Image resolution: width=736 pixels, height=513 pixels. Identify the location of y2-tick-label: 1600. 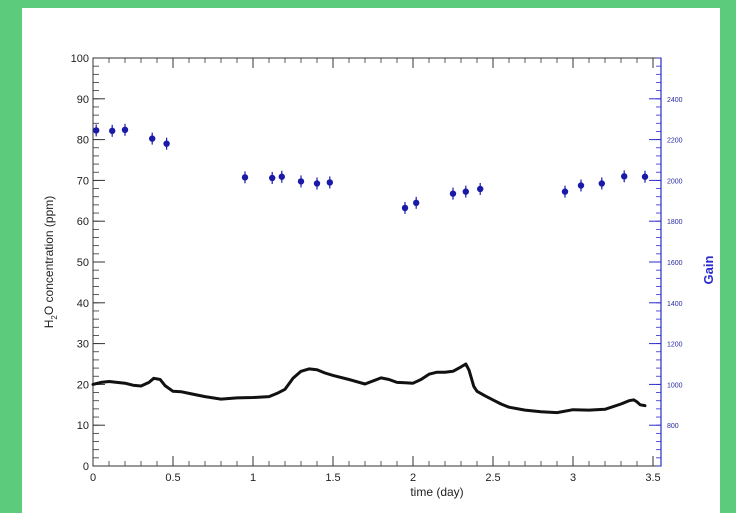
(675, 263).